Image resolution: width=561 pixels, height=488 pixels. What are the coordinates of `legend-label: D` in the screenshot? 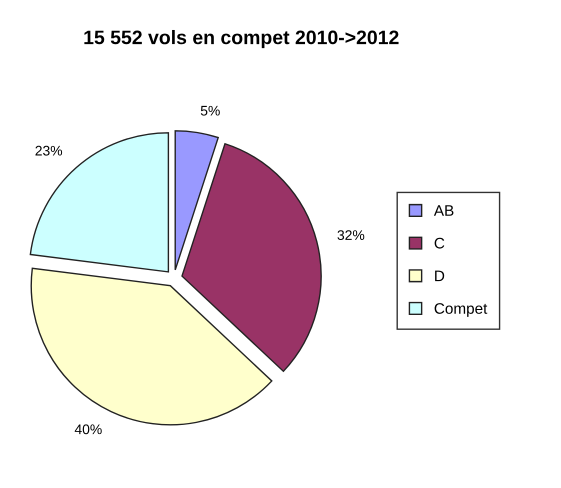 It's located at (439, 276).